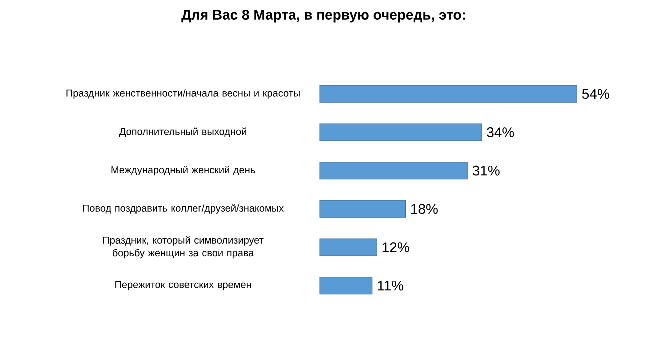 This screenshot has width=648, height=342. Describe the element at coordinates (184, 171) in the screenshot. I see `y-tick-label: Международный женский день` at that location.